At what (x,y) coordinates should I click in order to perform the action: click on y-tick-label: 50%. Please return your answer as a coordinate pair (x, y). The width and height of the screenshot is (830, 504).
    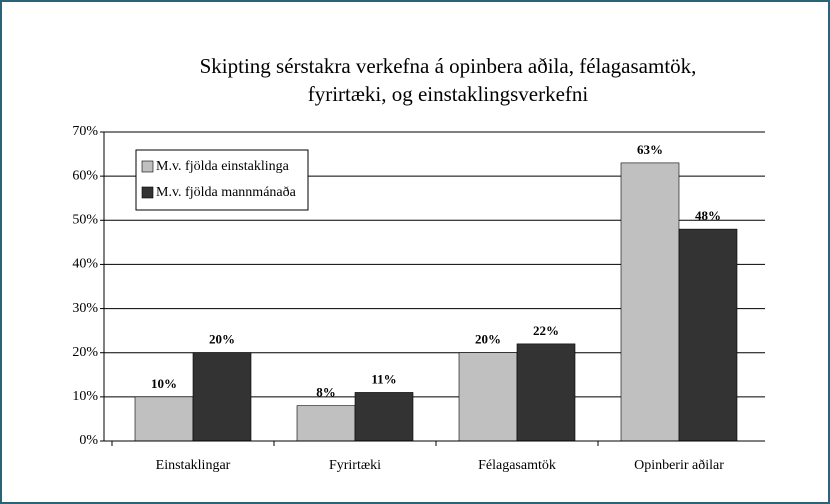
    Looking at the image, I should click on (85, 220).